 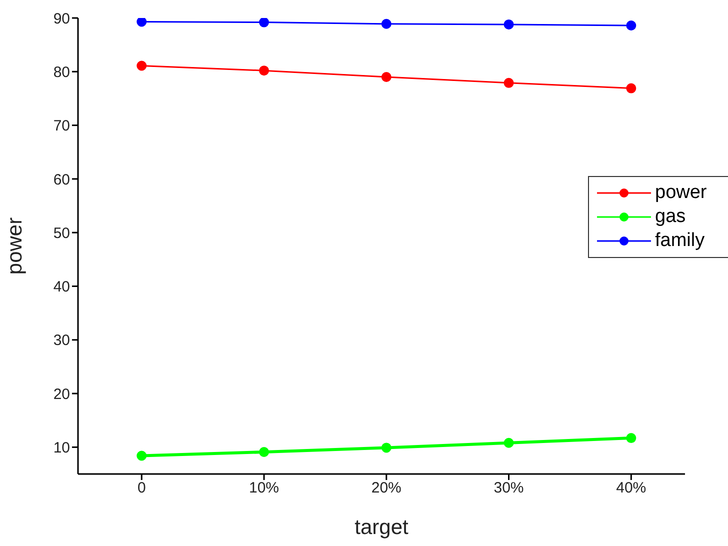 What do you see at coordinates (264, 488) in the screenshot?
I see `x-tick-label: 10%` at bounding box center [264, 488].